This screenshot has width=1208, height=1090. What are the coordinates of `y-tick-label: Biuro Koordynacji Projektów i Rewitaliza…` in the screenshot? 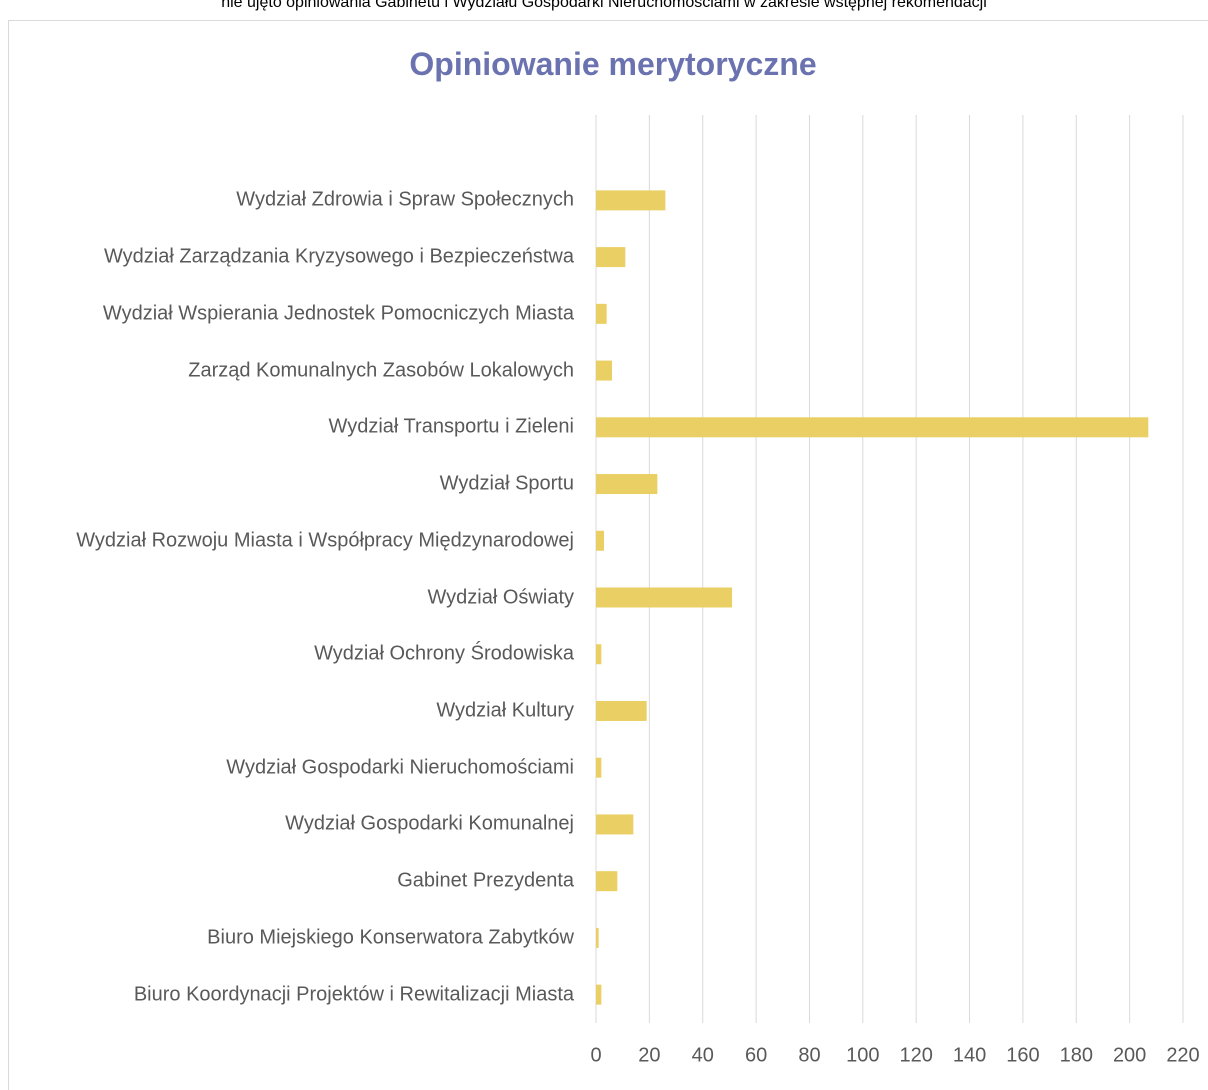 It's located at (353, 994).